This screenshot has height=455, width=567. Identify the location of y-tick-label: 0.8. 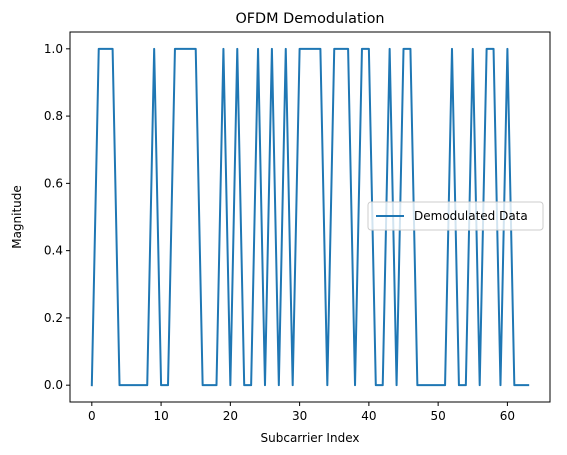
(53, 116).